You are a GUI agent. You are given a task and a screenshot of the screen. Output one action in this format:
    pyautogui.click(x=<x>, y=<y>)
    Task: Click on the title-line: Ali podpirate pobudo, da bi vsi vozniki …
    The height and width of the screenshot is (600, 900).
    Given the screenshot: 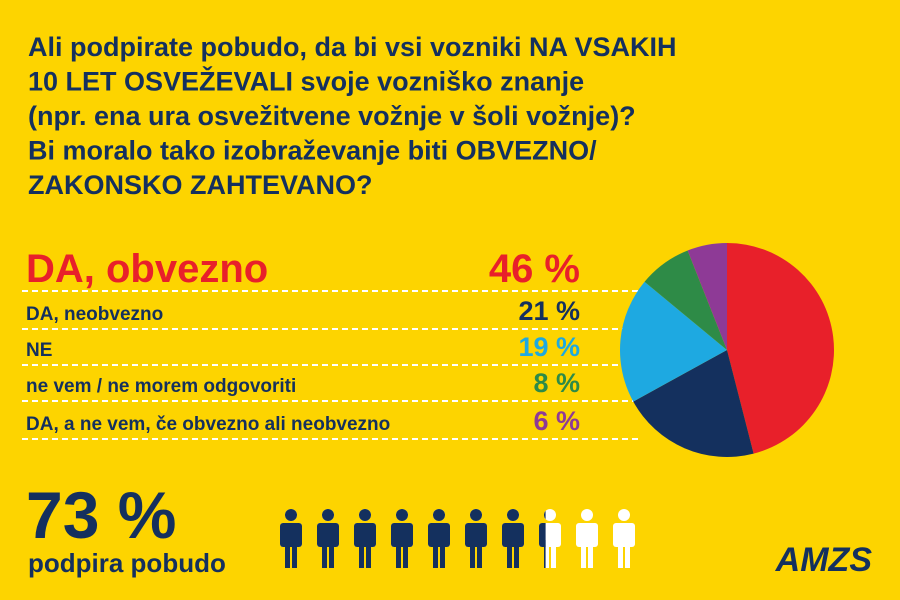 What is the action you would take?
    pyautogui.click(x=352, y=47)
    